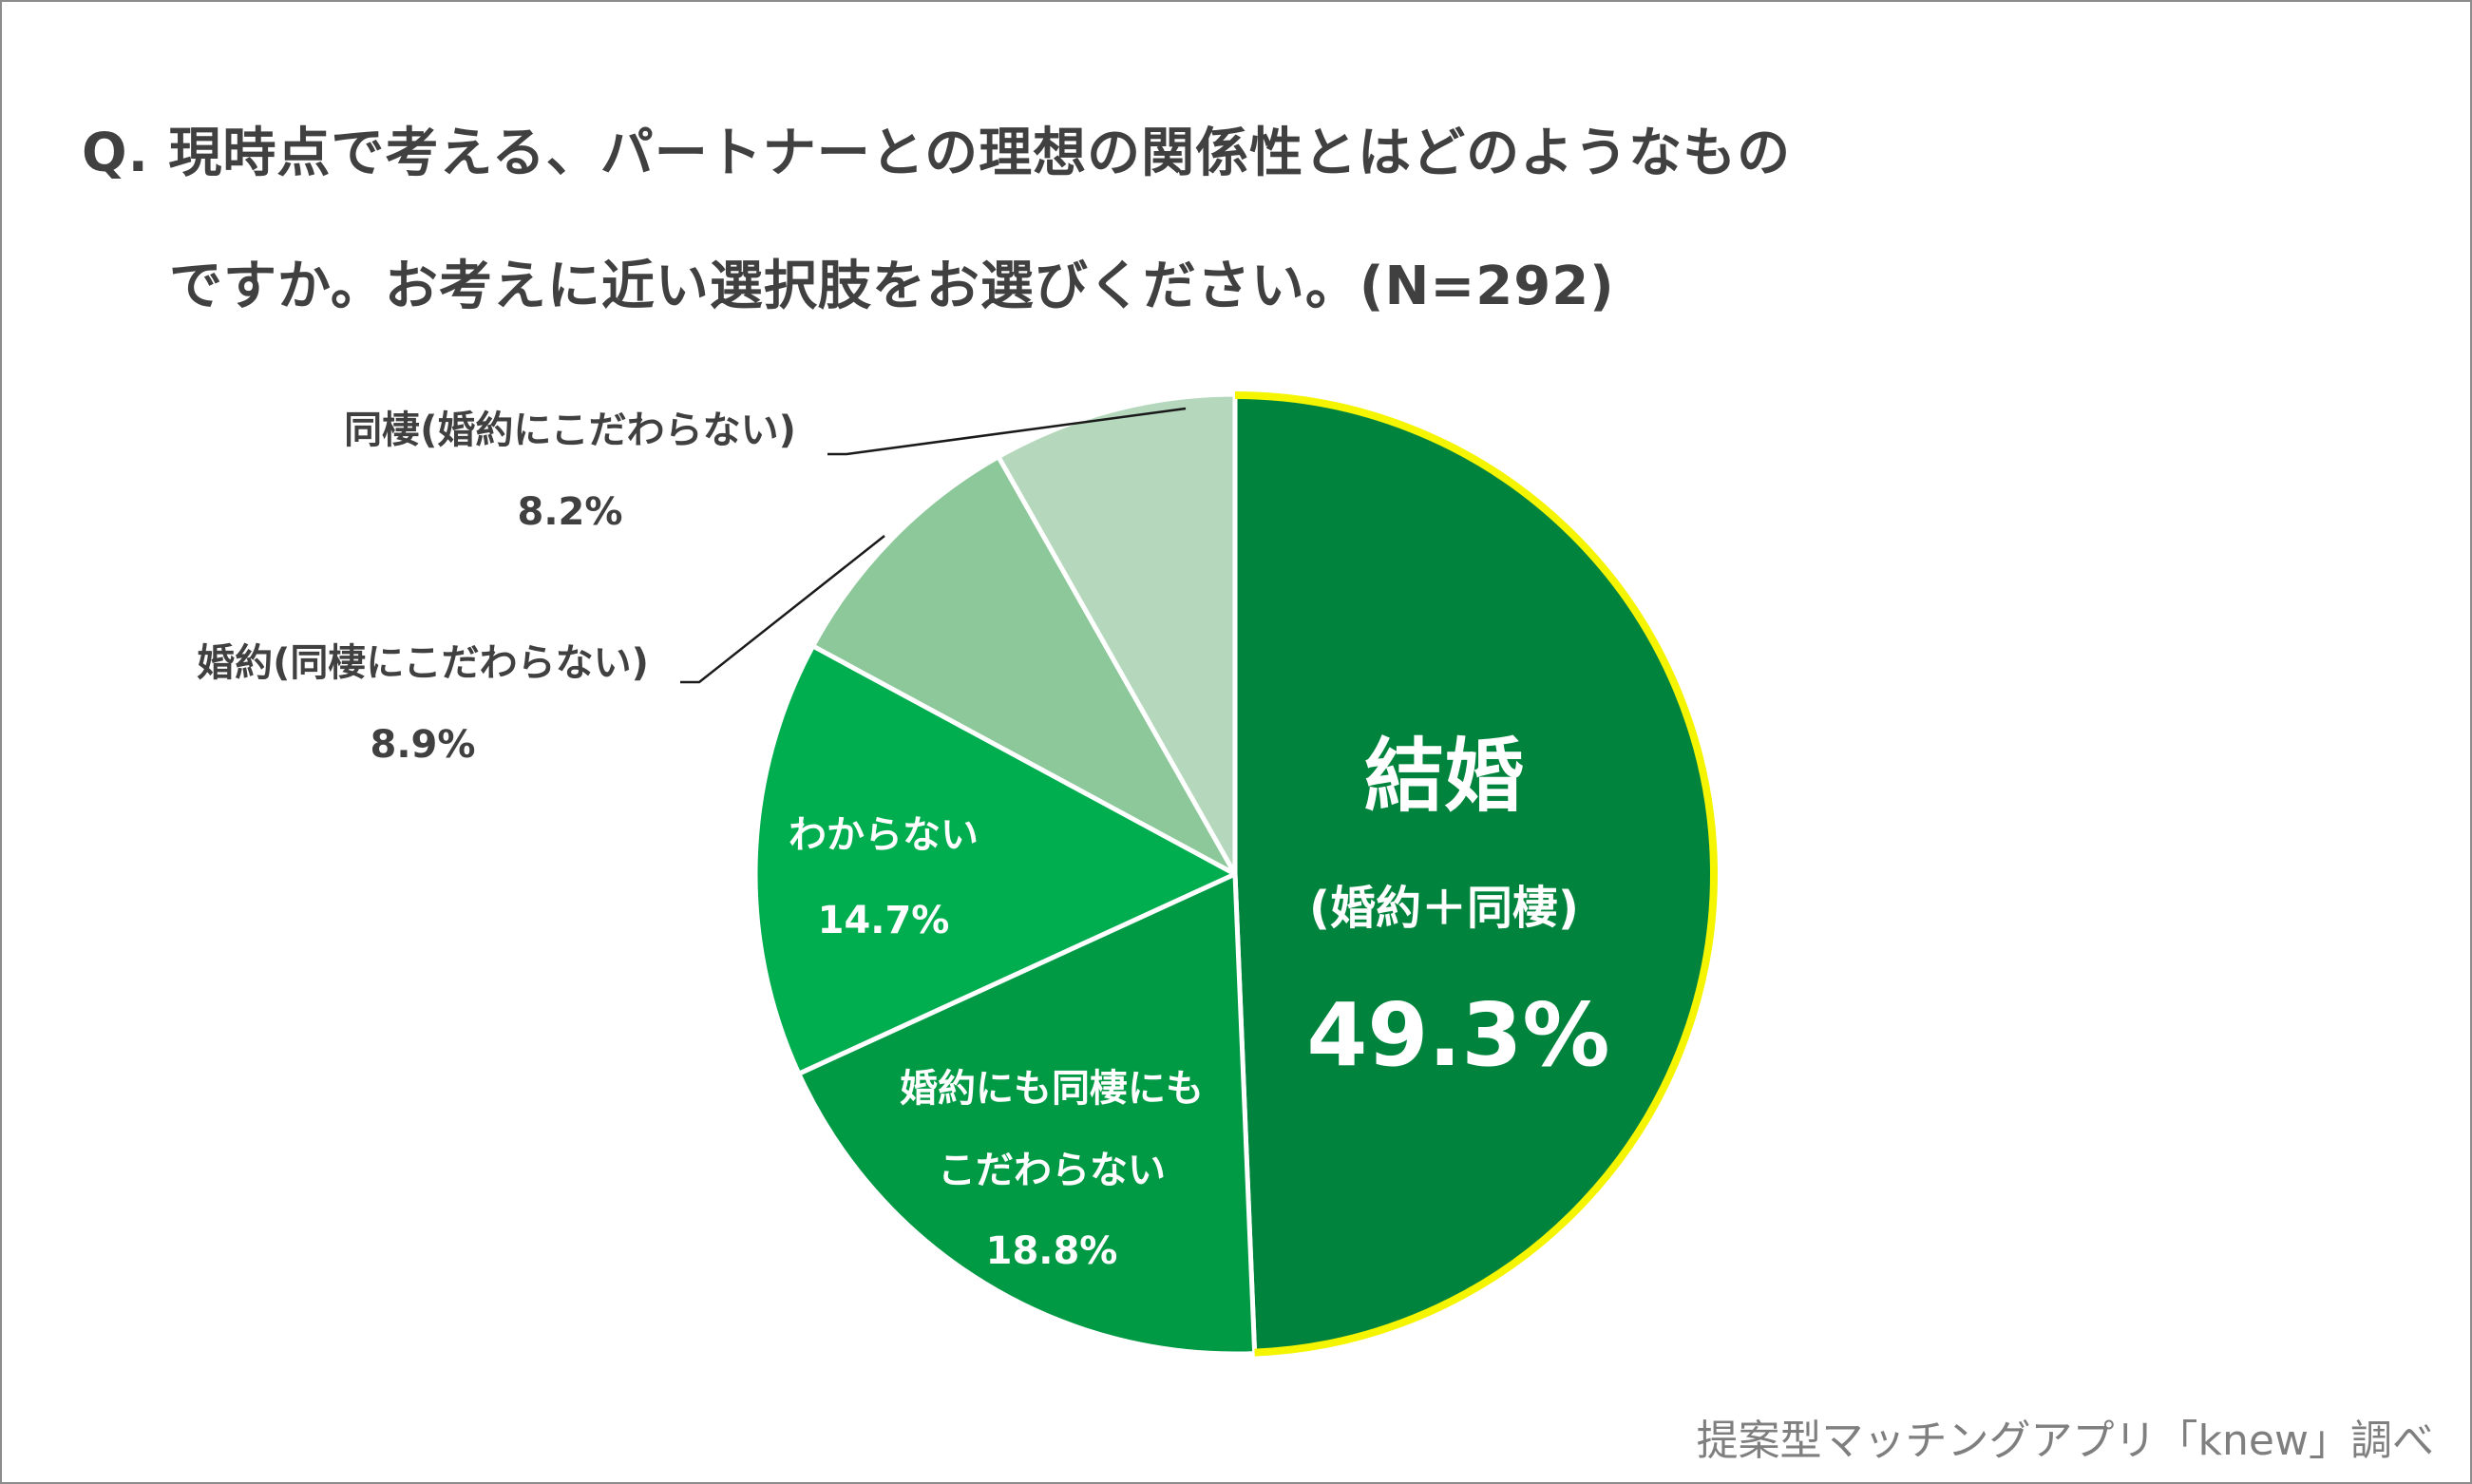 This screenshot has height=1484, width=2472. I want to click on slice-label-cohabitation: 同棲(婚約にこだわらない), so click(570, 430).